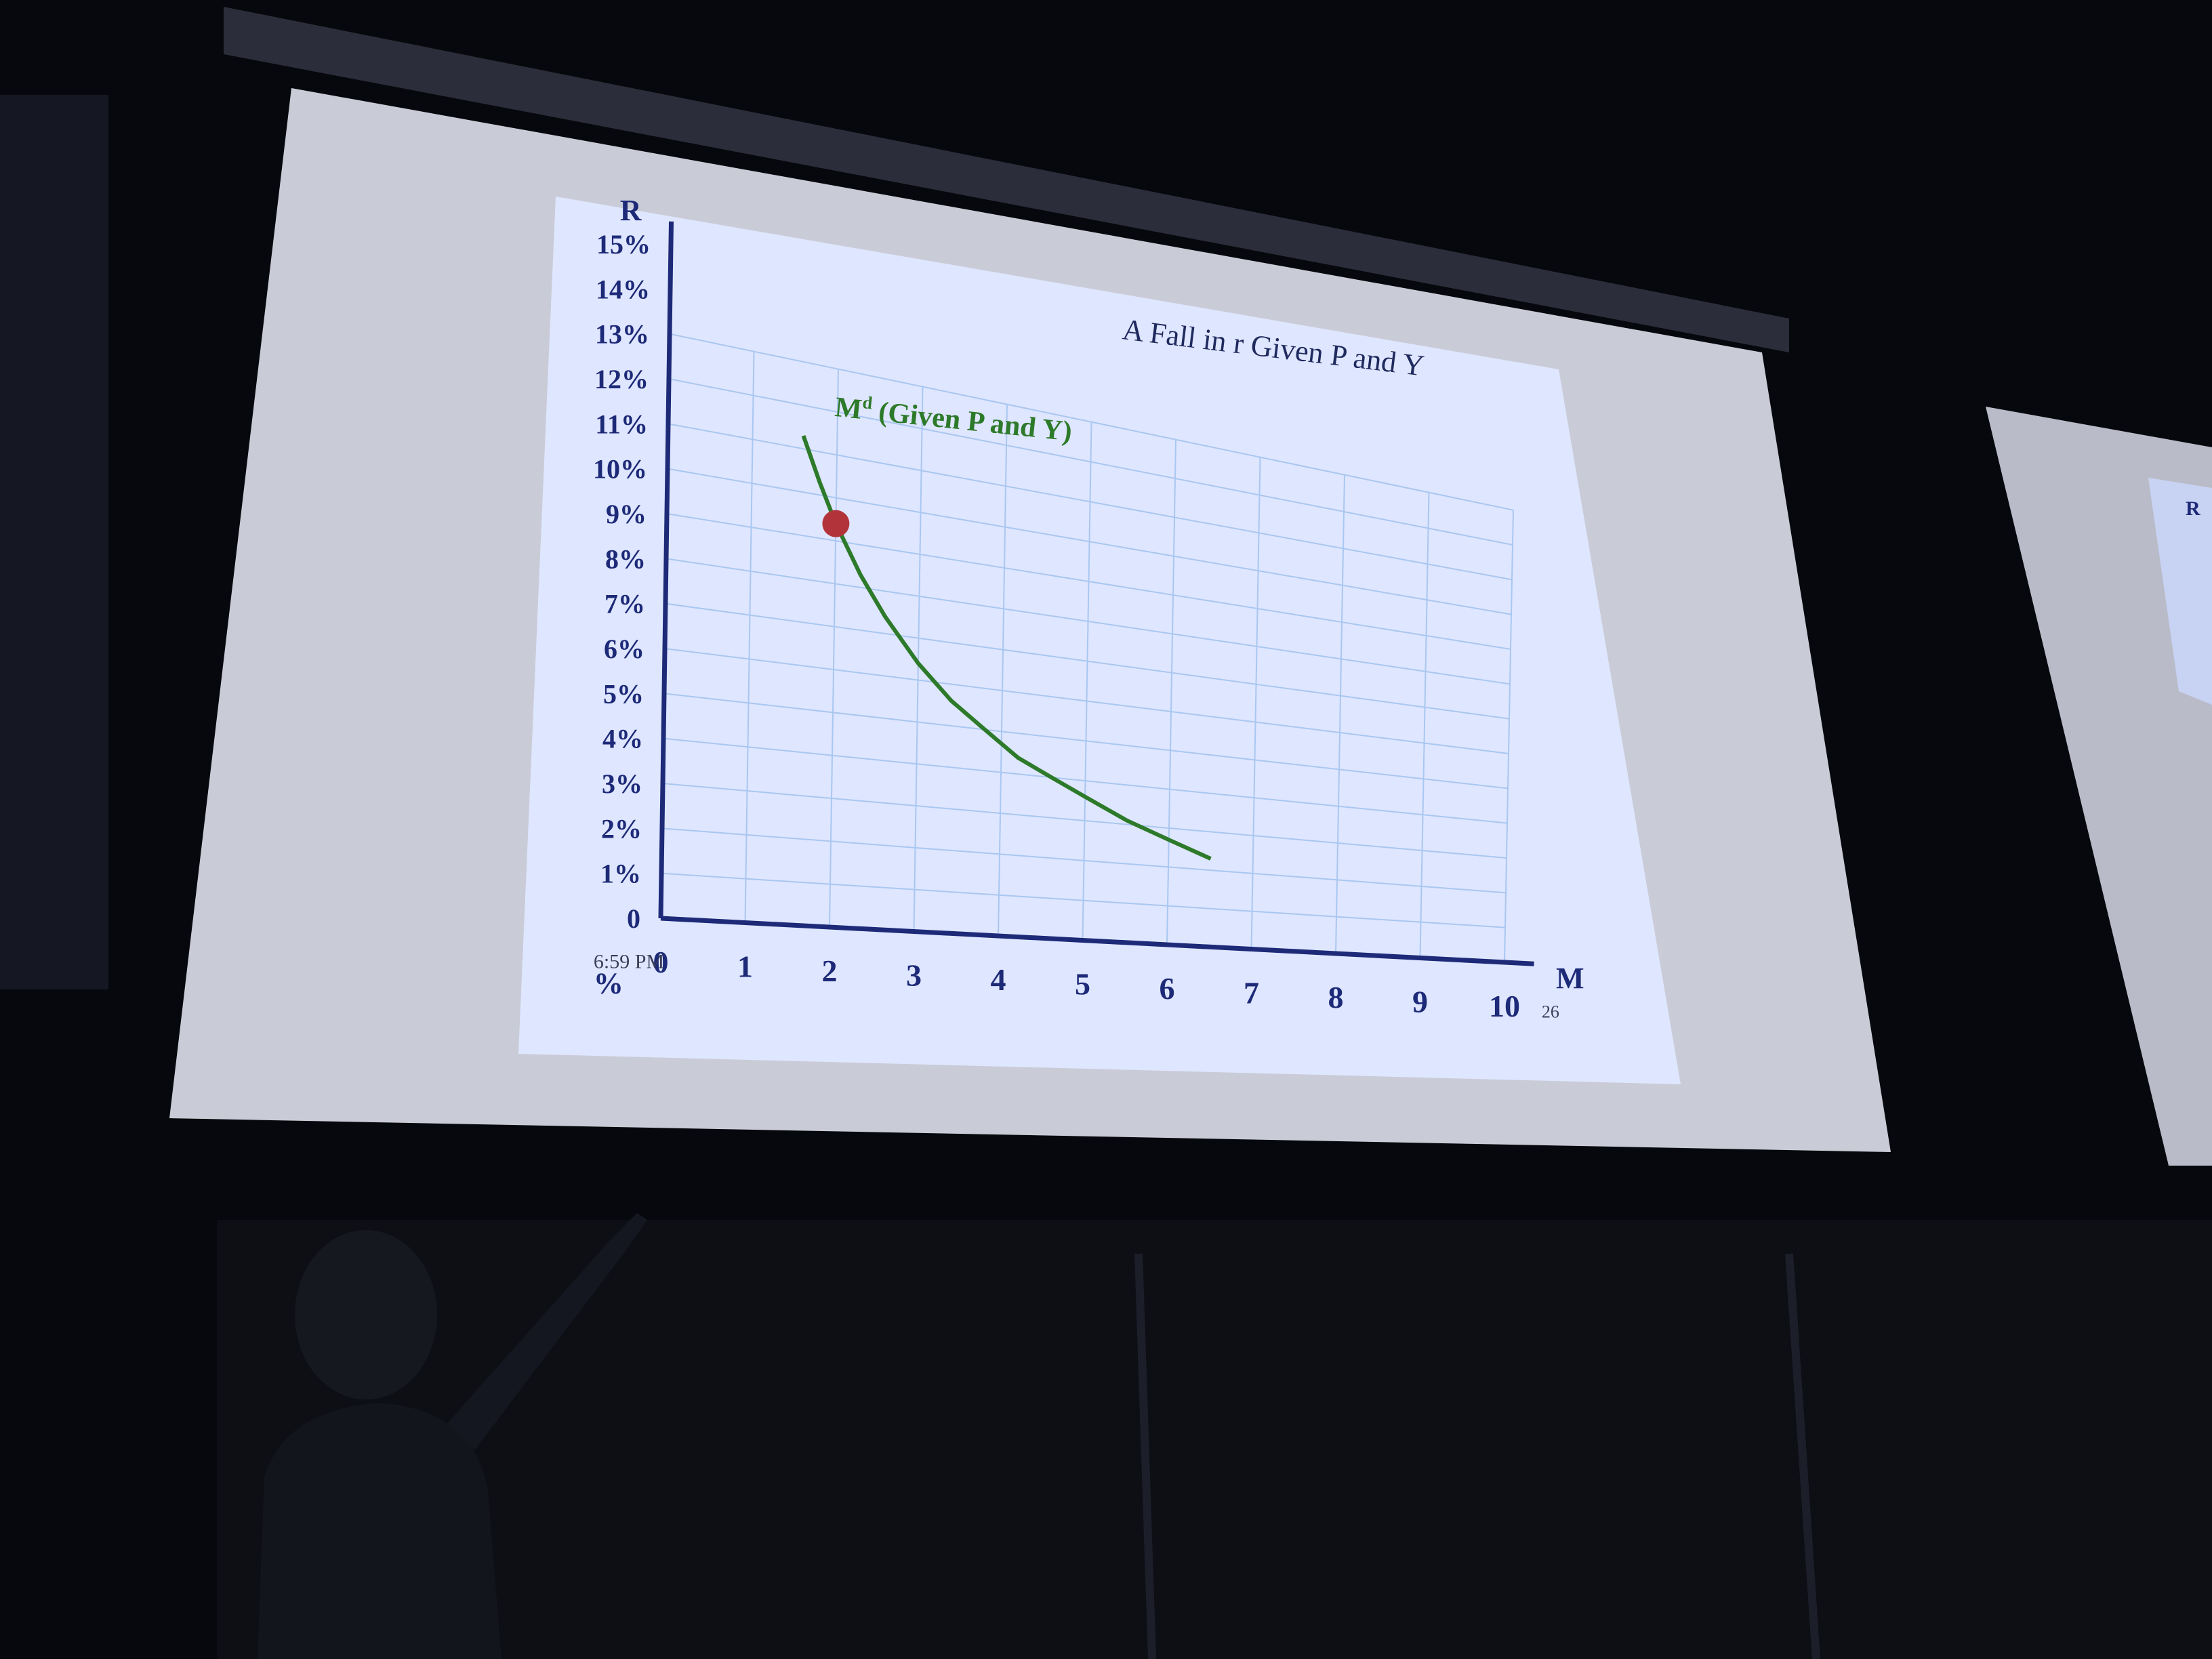  Describe the element at coordinates (625, 604) in the screenshot. I see `y-tick-label: 7%` at that location.